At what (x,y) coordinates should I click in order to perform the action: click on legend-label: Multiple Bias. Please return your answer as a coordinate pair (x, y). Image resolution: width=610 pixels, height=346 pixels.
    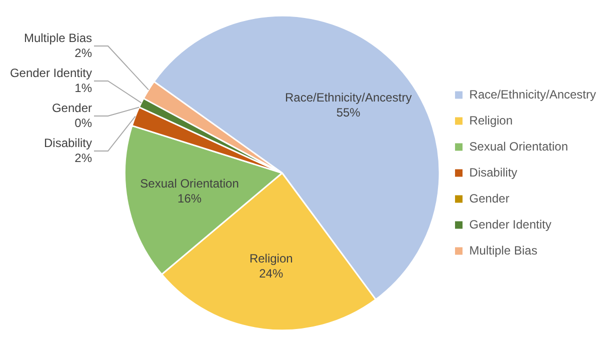
    Looking at the image, I should click on (503, 250).